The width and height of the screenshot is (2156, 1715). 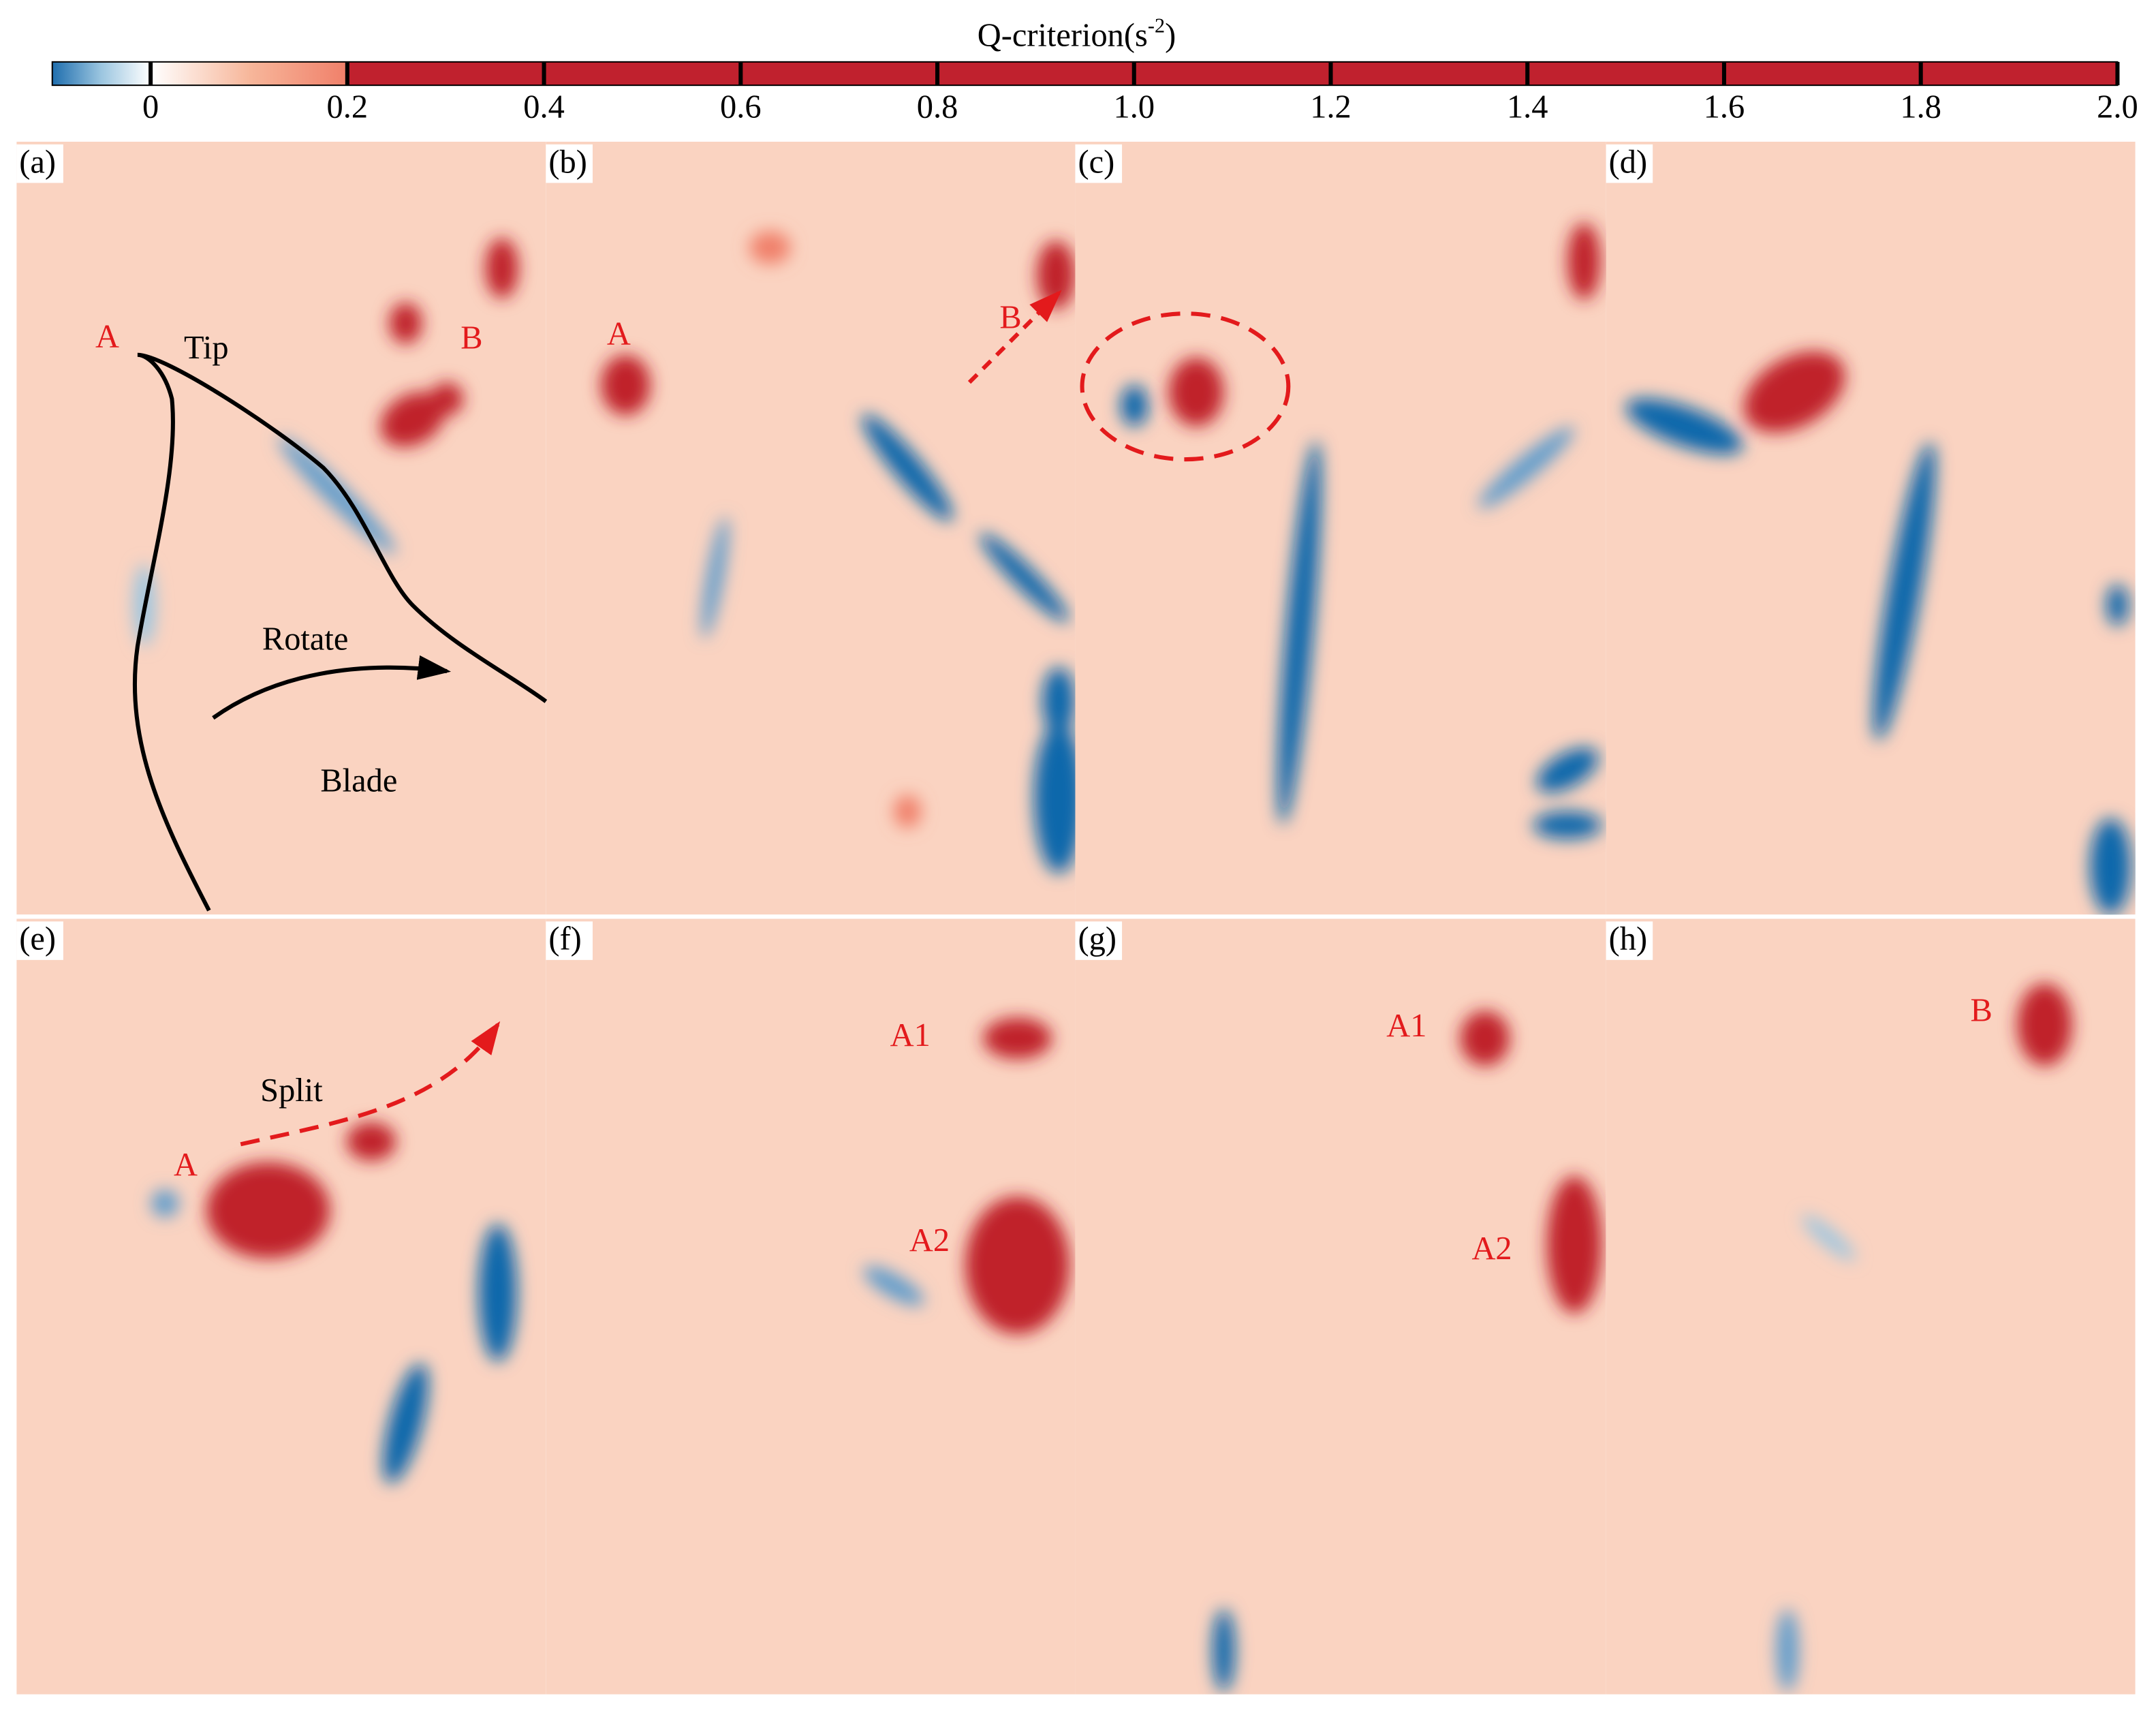 What do you see at coordinates (564, 939) in the screenshot?
I see `panel-label: (f)` at bounding box center [564, 939].